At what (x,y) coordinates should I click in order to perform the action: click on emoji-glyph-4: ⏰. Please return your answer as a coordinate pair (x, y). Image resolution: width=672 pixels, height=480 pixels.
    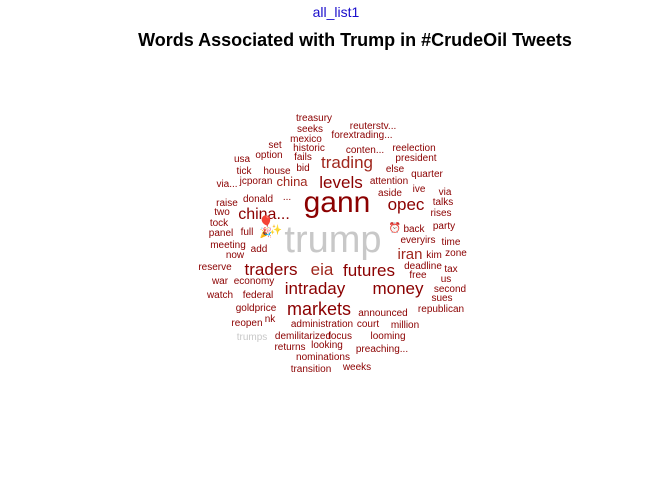
    Looking at the image, I should click on (395, 227).